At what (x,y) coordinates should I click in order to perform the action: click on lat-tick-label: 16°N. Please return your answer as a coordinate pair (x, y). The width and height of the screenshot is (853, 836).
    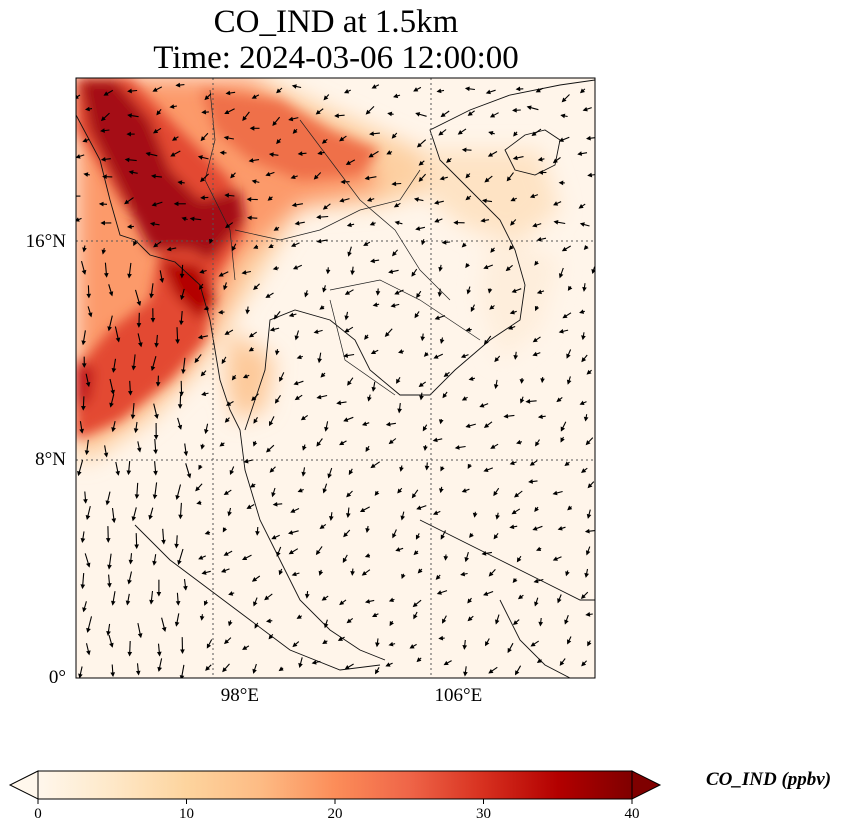
    Looking at the image, I should click on (45, 241).